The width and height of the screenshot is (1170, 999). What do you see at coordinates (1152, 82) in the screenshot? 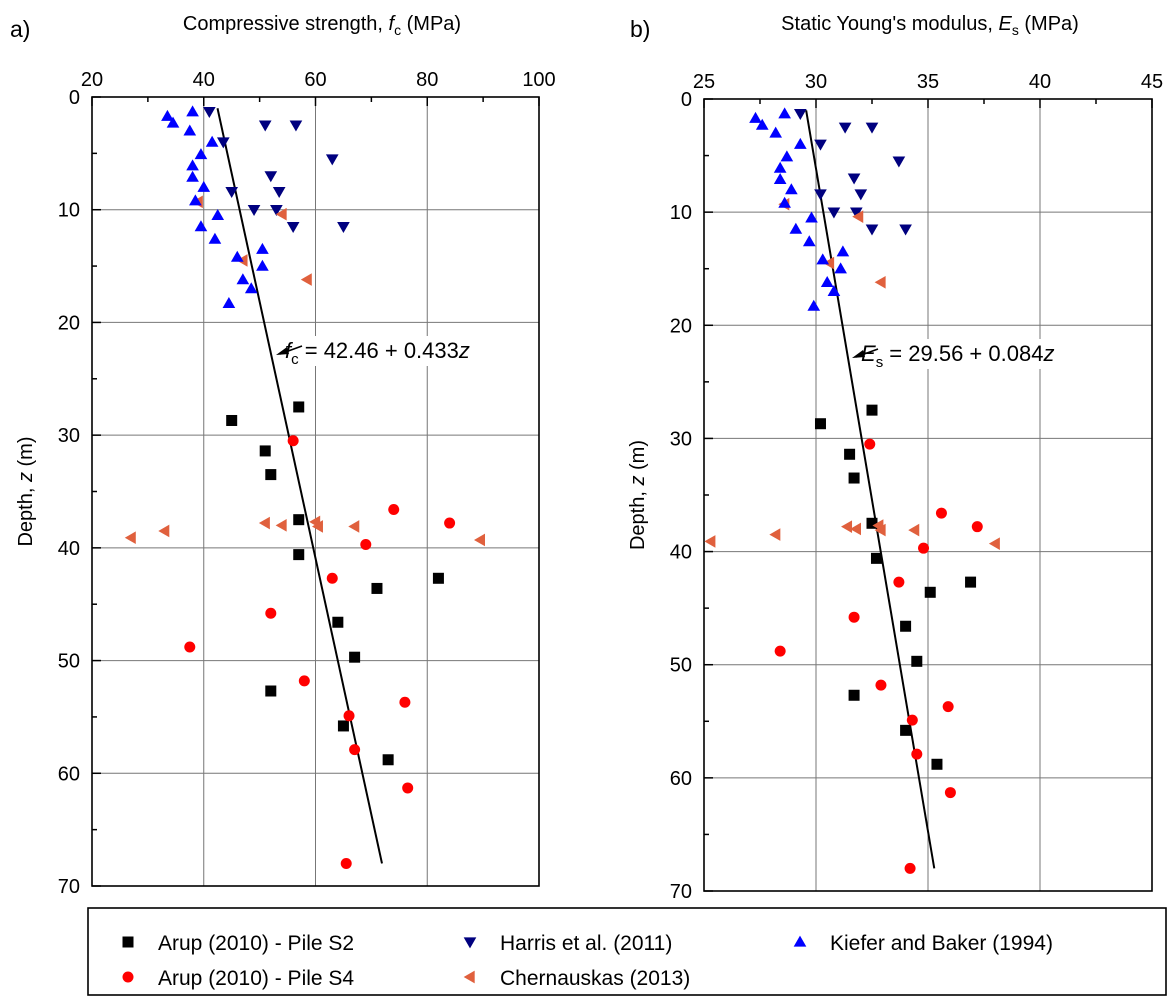
I see `x-tick-label: 45` at bounding box center [1152, 82].